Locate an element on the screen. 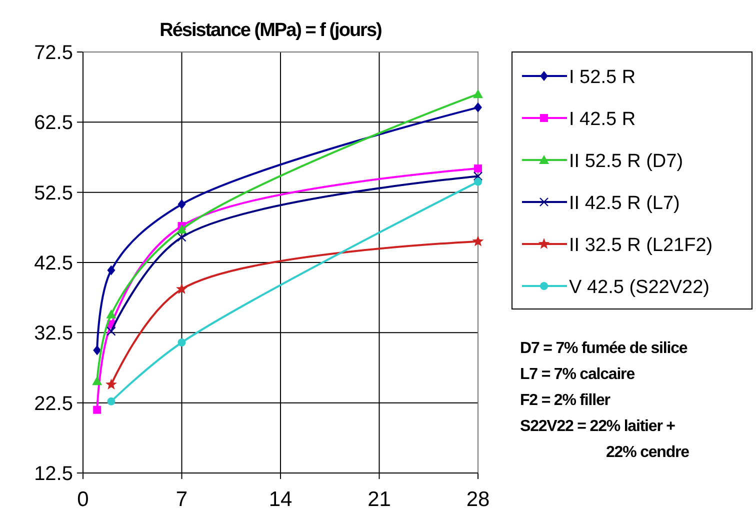 This screenshot has height=524, width=756. legend-label: I 52.5 R is located at coordinates (602, 77).